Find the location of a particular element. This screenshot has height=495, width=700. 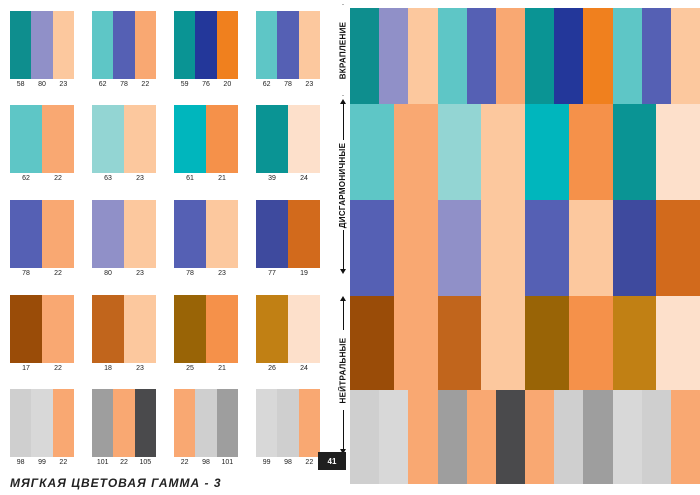

swatch-card: 78 22 is located at coordinates (42, 240).